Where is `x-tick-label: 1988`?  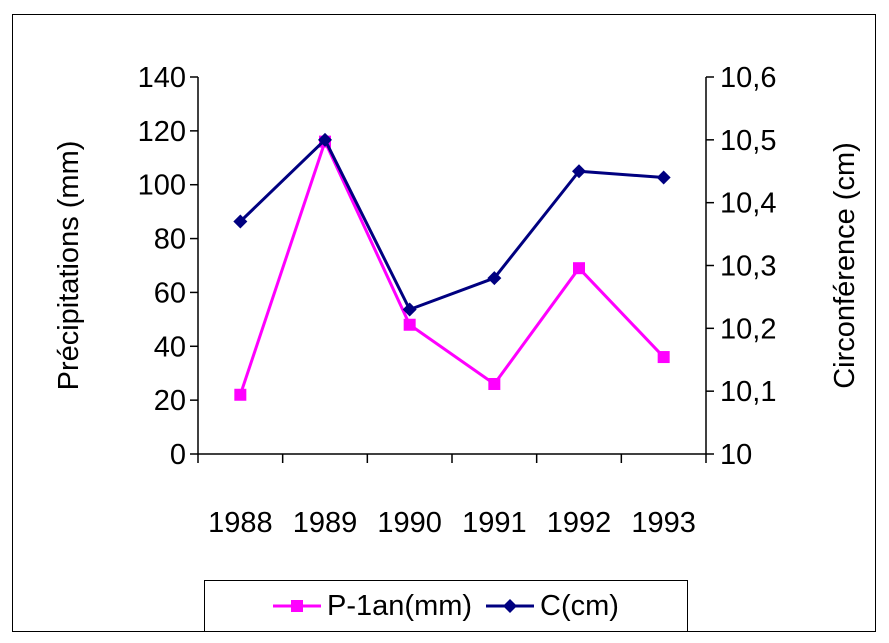
x-tick-label: 1988 is located at coordinates (240, 523).